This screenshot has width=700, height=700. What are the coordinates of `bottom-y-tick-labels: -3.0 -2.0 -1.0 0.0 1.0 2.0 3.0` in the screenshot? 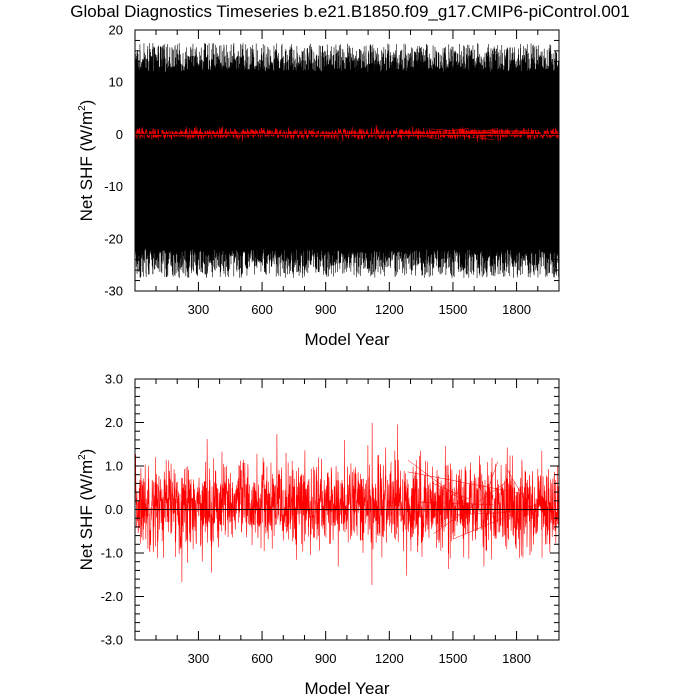 It's located at (112, 510).